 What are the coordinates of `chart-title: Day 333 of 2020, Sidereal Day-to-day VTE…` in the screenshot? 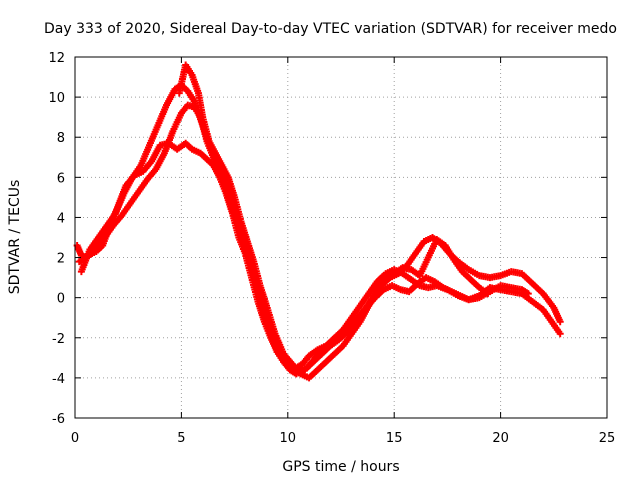 It's located at (330, 29).